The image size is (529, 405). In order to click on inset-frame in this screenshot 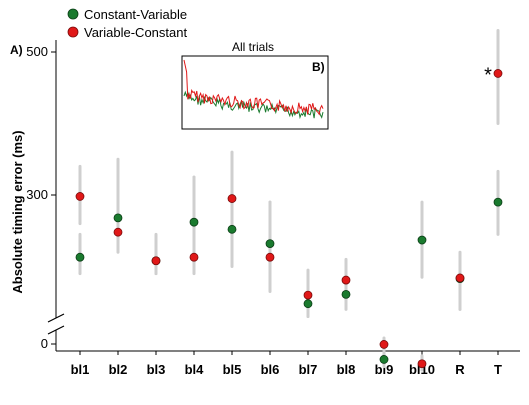, I will do `click(255, 92)`.